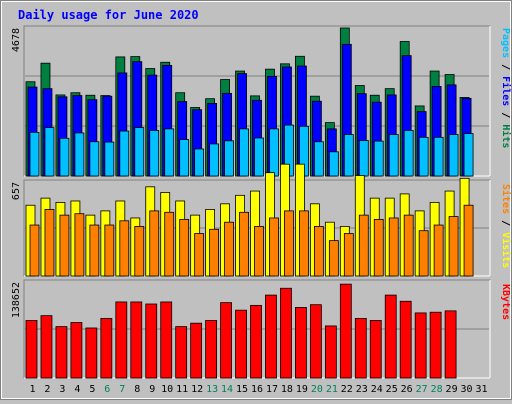  I want to click on x-tick-label: 18, so click(287, 389).